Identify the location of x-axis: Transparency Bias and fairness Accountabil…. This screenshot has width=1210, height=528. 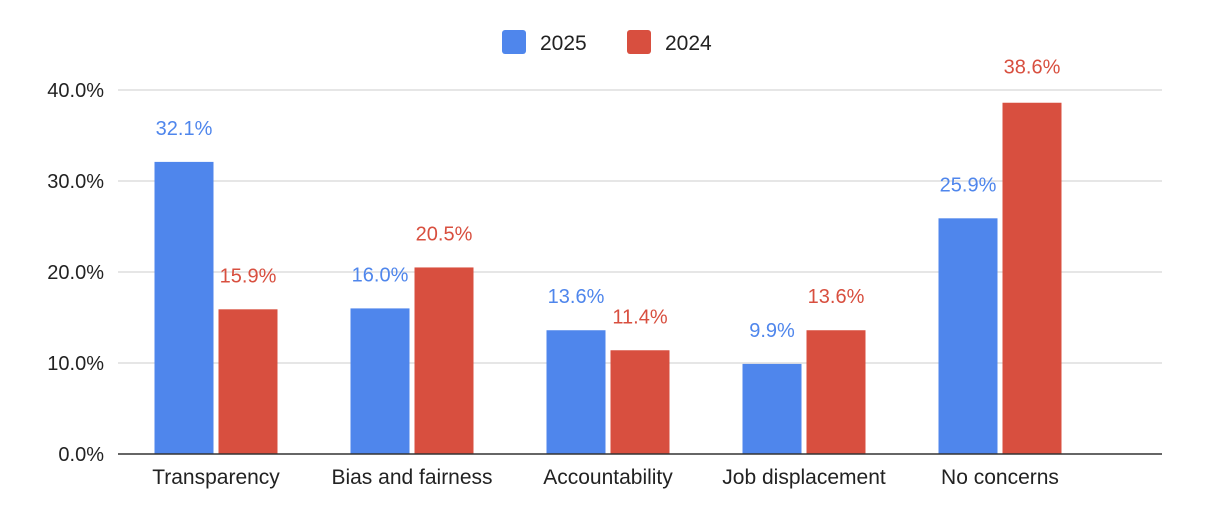
(640, 471).